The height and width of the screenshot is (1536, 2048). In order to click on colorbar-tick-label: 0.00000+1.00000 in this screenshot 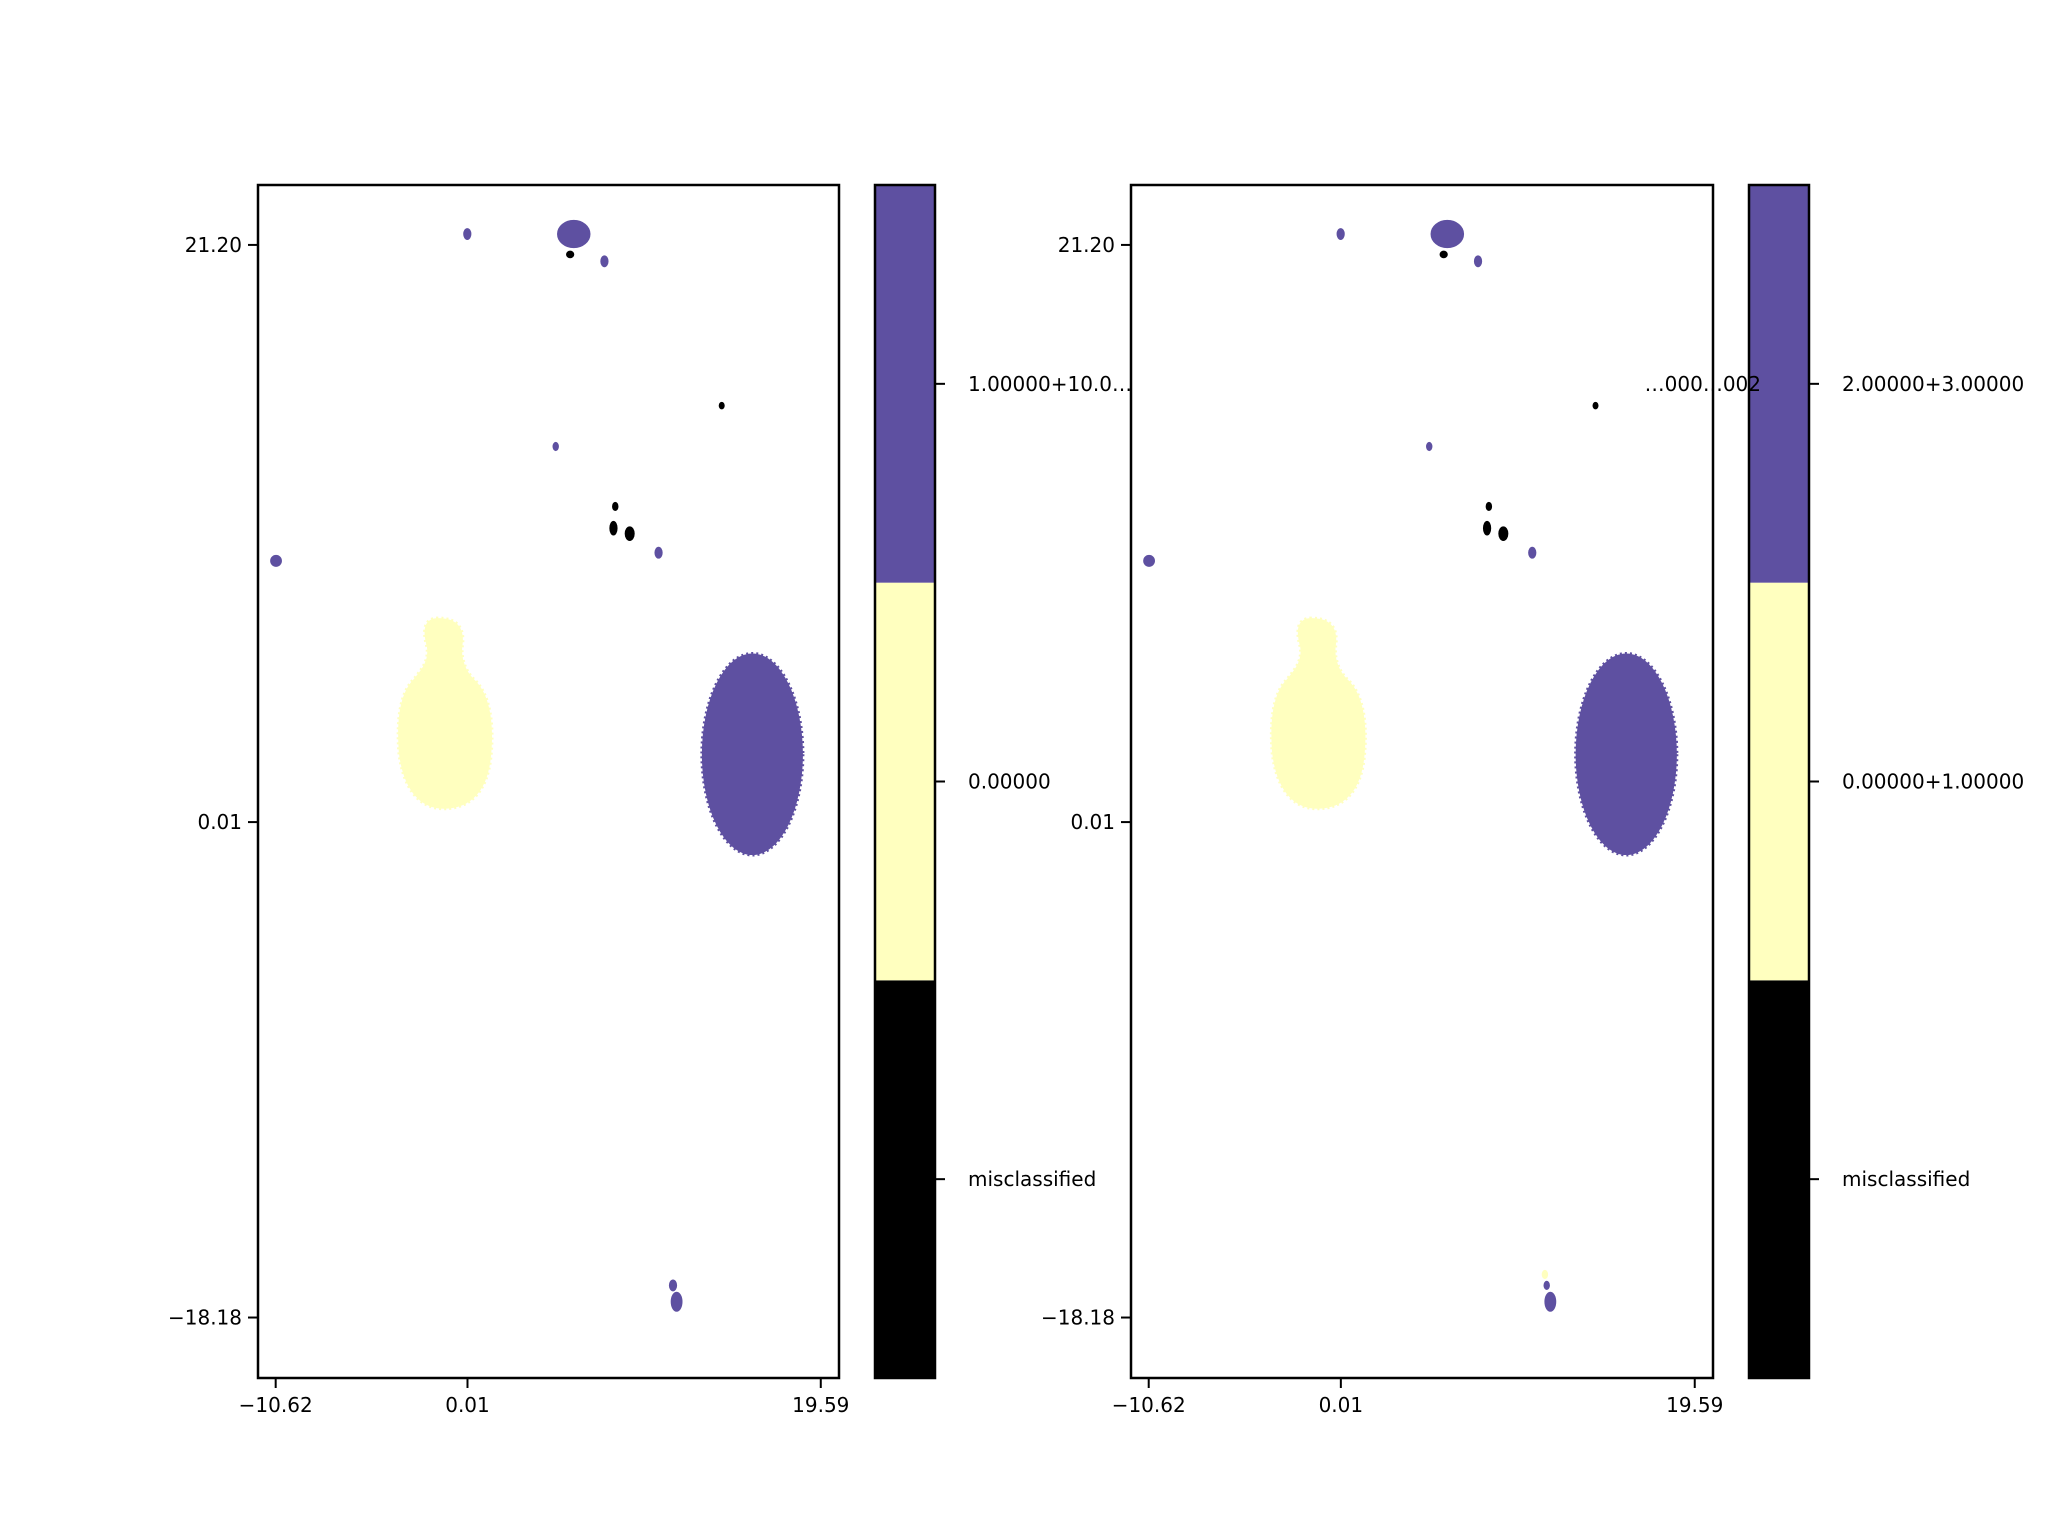, I will do `click(1933, 782)`.